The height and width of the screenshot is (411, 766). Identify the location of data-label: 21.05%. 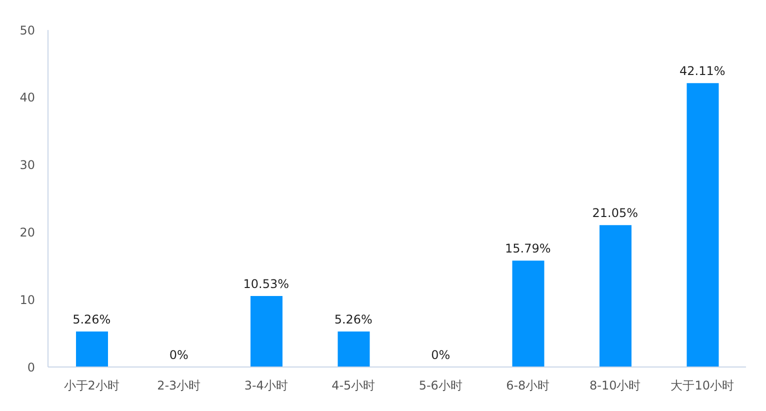
(615, 213).